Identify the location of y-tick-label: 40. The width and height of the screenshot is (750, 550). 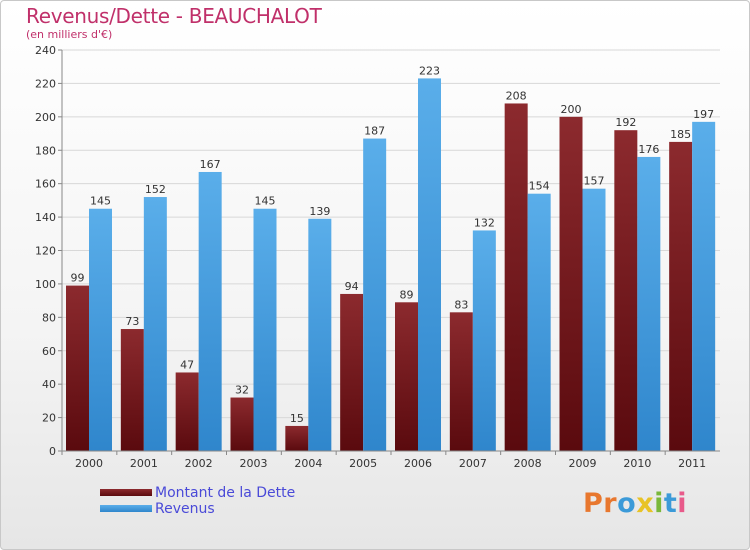
(49, 384).